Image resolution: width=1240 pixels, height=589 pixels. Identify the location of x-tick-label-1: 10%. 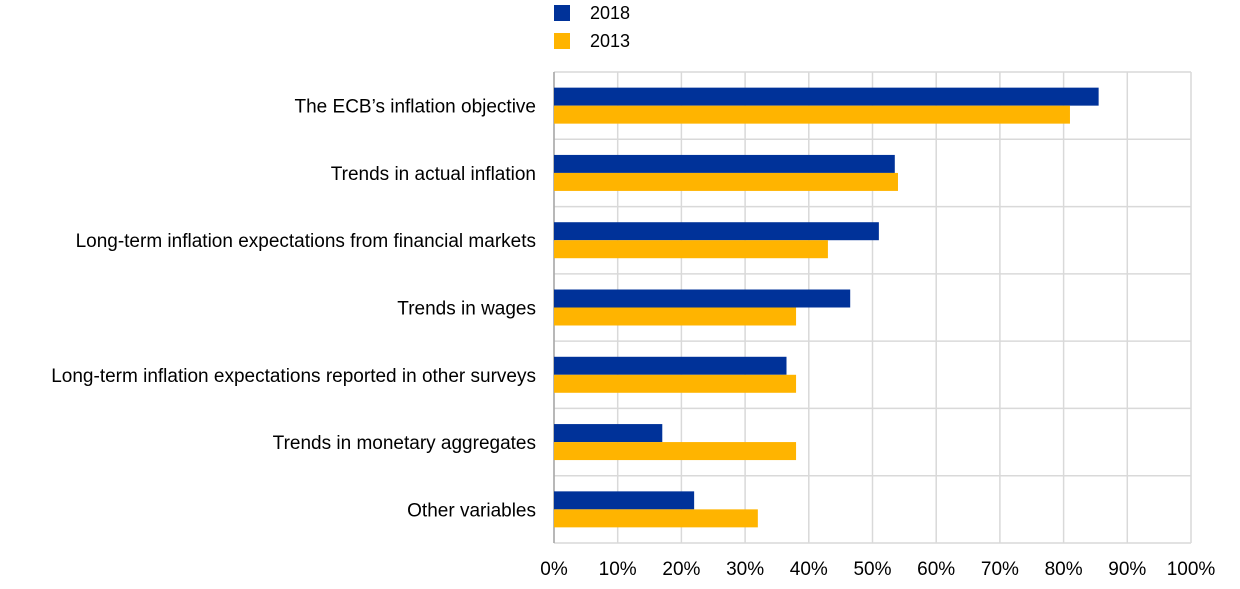
(618, 569).